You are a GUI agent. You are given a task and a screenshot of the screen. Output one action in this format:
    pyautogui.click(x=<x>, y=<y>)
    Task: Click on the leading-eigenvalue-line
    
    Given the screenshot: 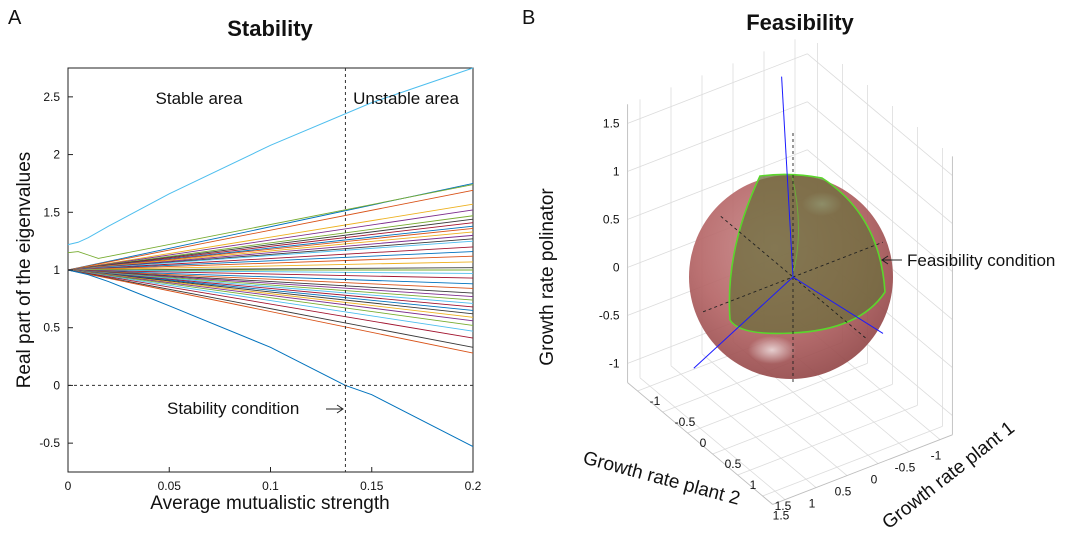 What is the action you would take?
    pyautogui.click(x=270, y=156)
    